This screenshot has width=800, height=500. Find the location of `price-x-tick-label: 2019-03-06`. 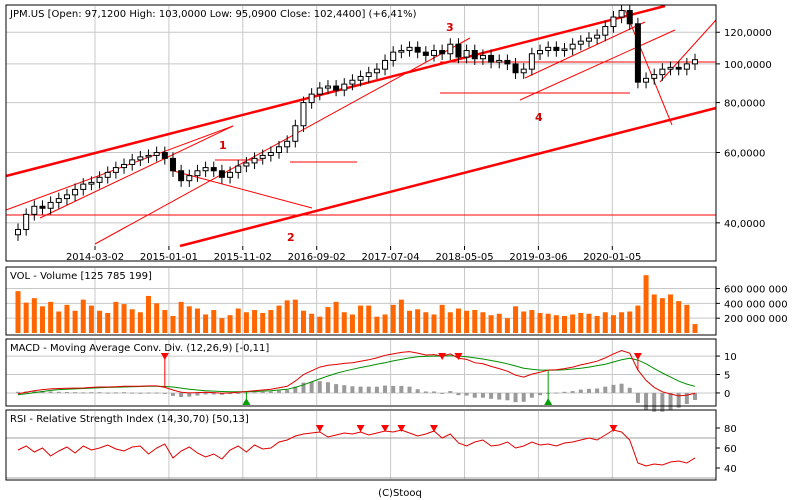

price-x-tick-label: 2019-03-06 is located at coordinates (538, 257).